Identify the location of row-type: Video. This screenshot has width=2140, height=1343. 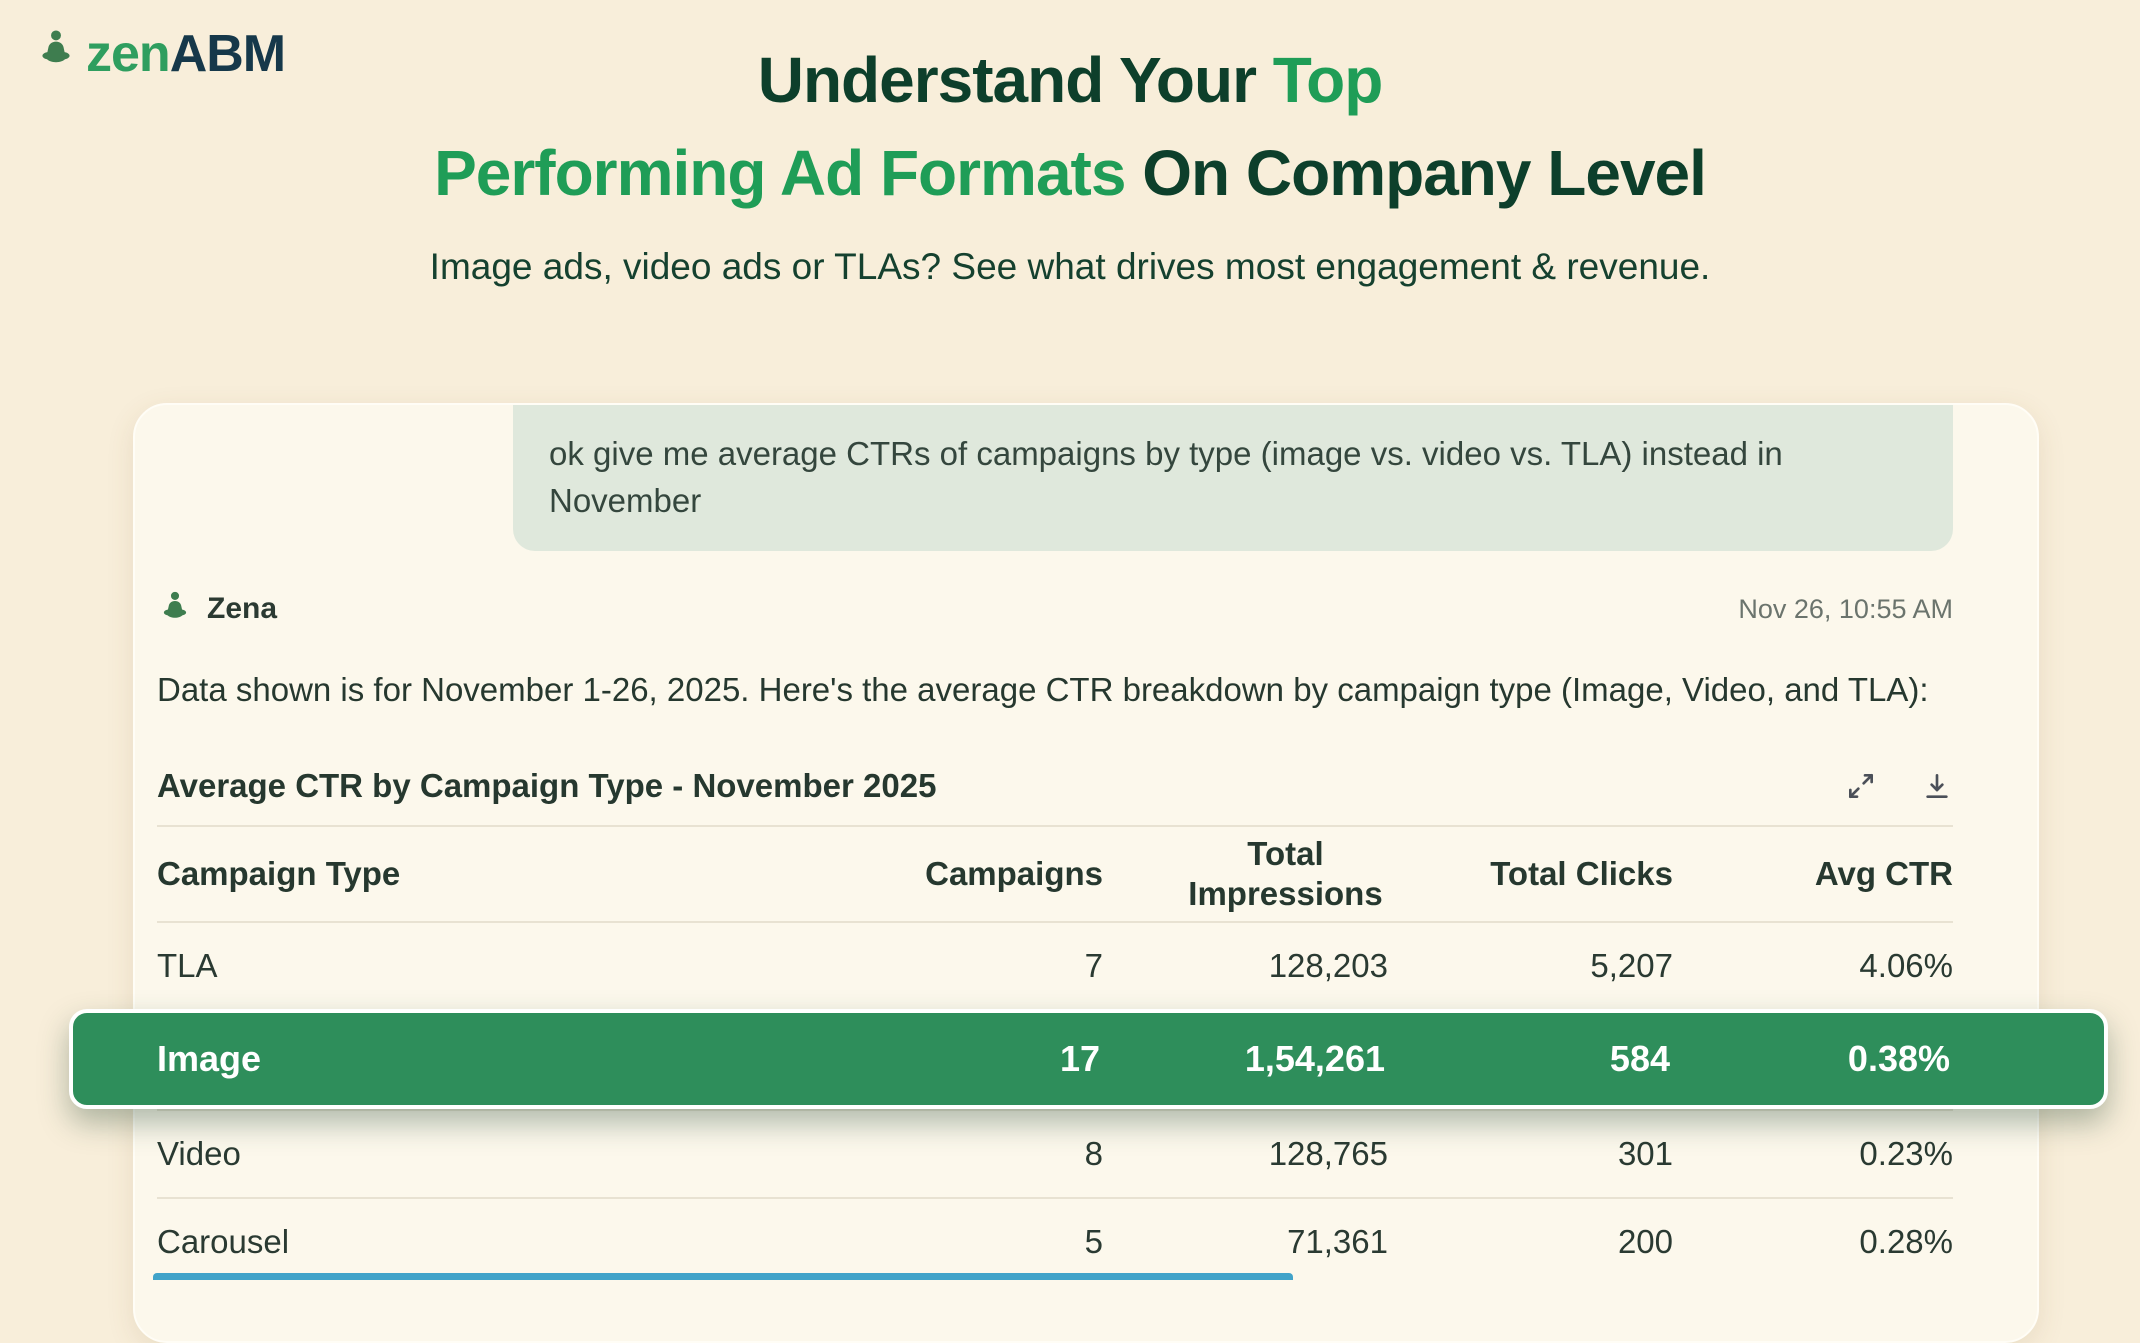
(199, 1153).